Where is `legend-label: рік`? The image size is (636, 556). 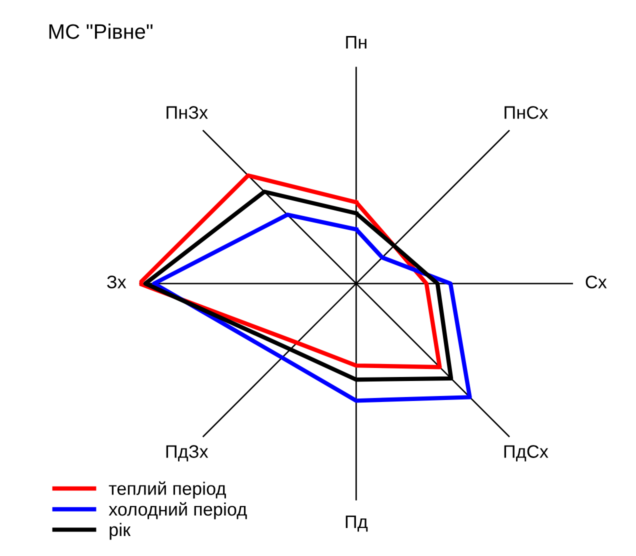 legend-label: рік is located at coordinates (120, 531).